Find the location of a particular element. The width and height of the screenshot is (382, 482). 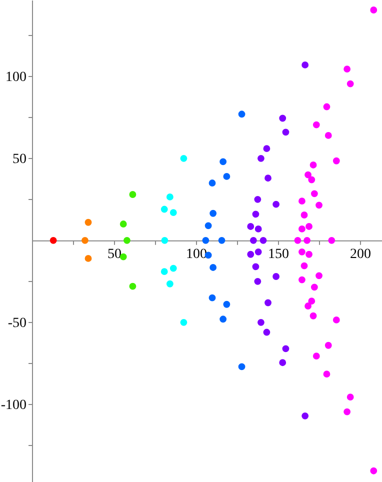

x-tick-label: 200 is located at coordinates (361, 254).